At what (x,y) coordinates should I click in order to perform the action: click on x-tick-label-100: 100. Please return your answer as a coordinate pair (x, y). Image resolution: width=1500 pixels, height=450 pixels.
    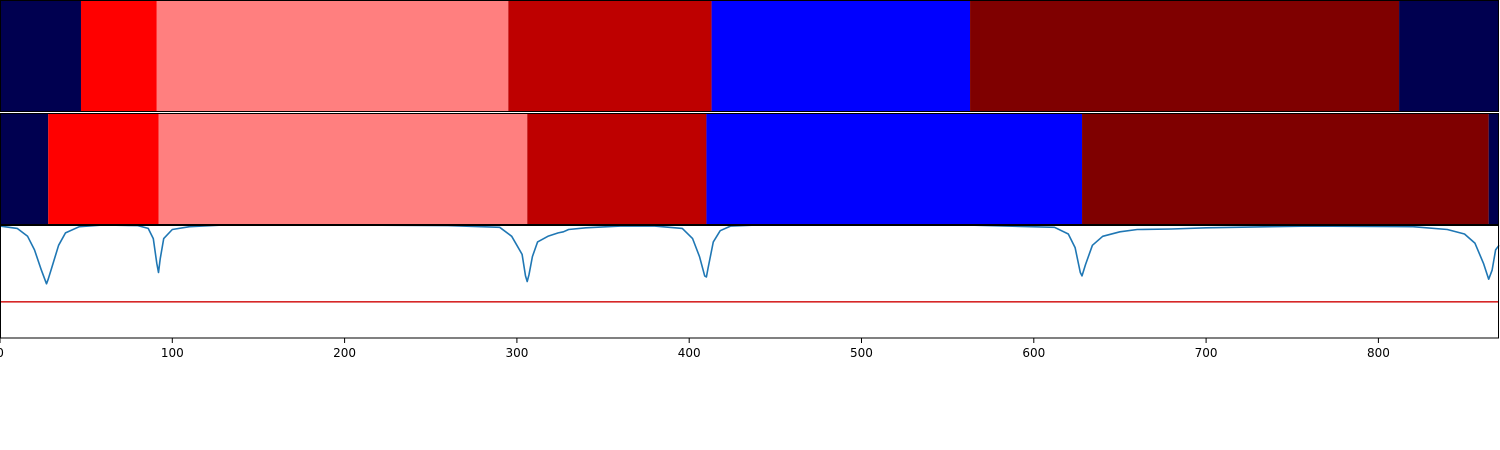
    Looking at the image, I should click on (172, 353).